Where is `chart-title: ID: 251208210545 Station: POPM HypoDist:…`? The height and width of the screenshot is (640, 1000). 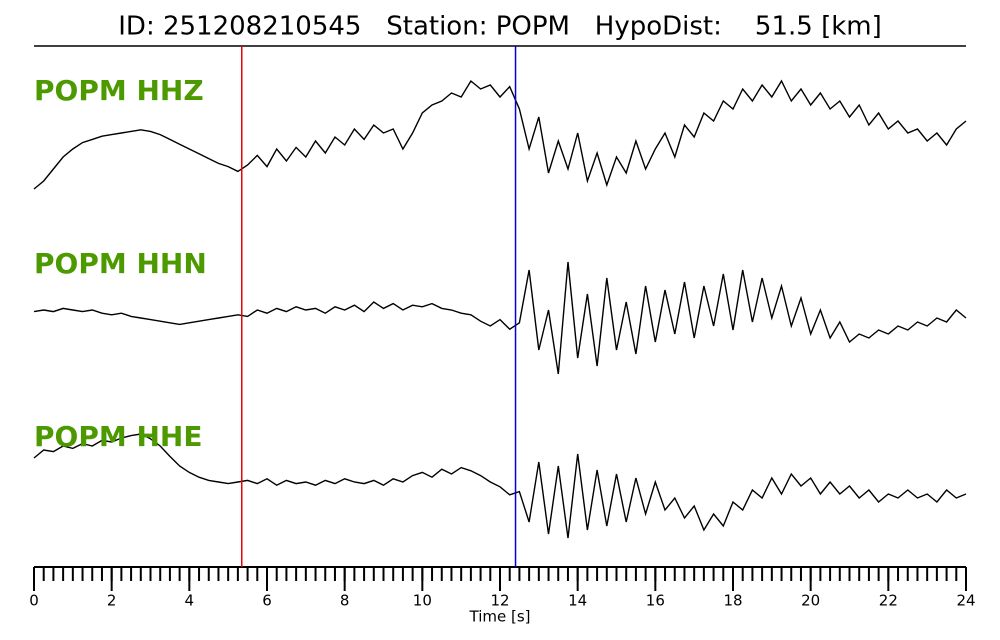
chart-title: ID: 251208210545 Station: POPM HypoDist:… is located at coordinates (500, 27).